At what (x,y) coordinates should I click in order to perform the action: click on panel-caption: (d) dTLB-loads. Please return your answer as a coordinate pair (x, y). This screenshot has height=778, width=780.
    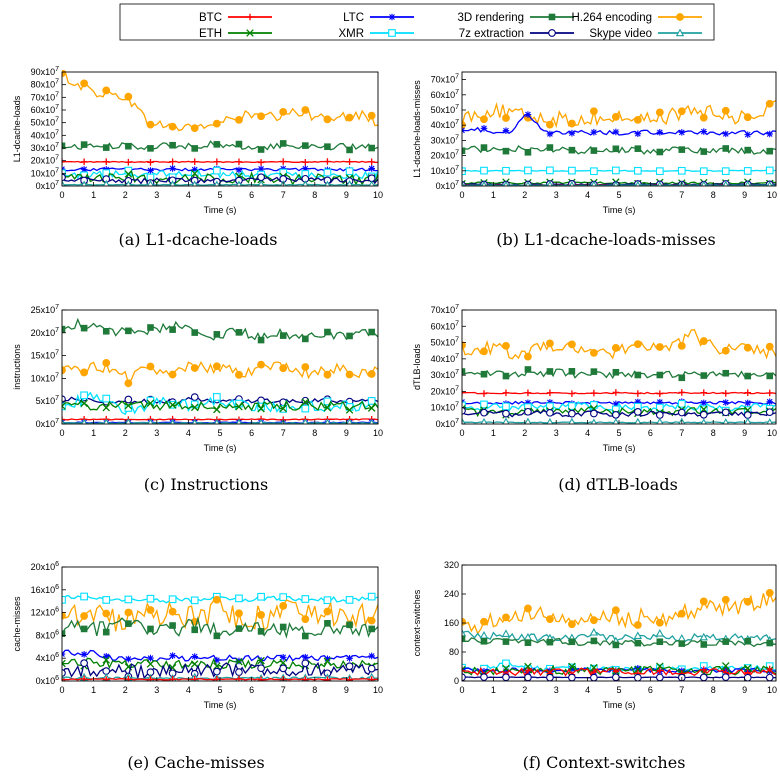
    Looking at the image, I should click on (618, 484).